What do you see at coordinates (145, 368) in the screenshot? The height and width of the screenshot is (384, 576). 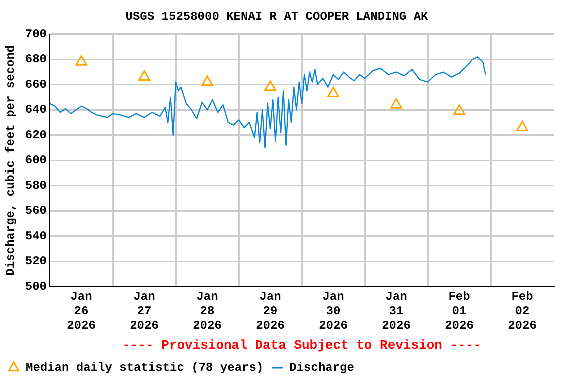 I see `legend-label: Median daily statistic (78 years)` at bounding box center [145, 368].